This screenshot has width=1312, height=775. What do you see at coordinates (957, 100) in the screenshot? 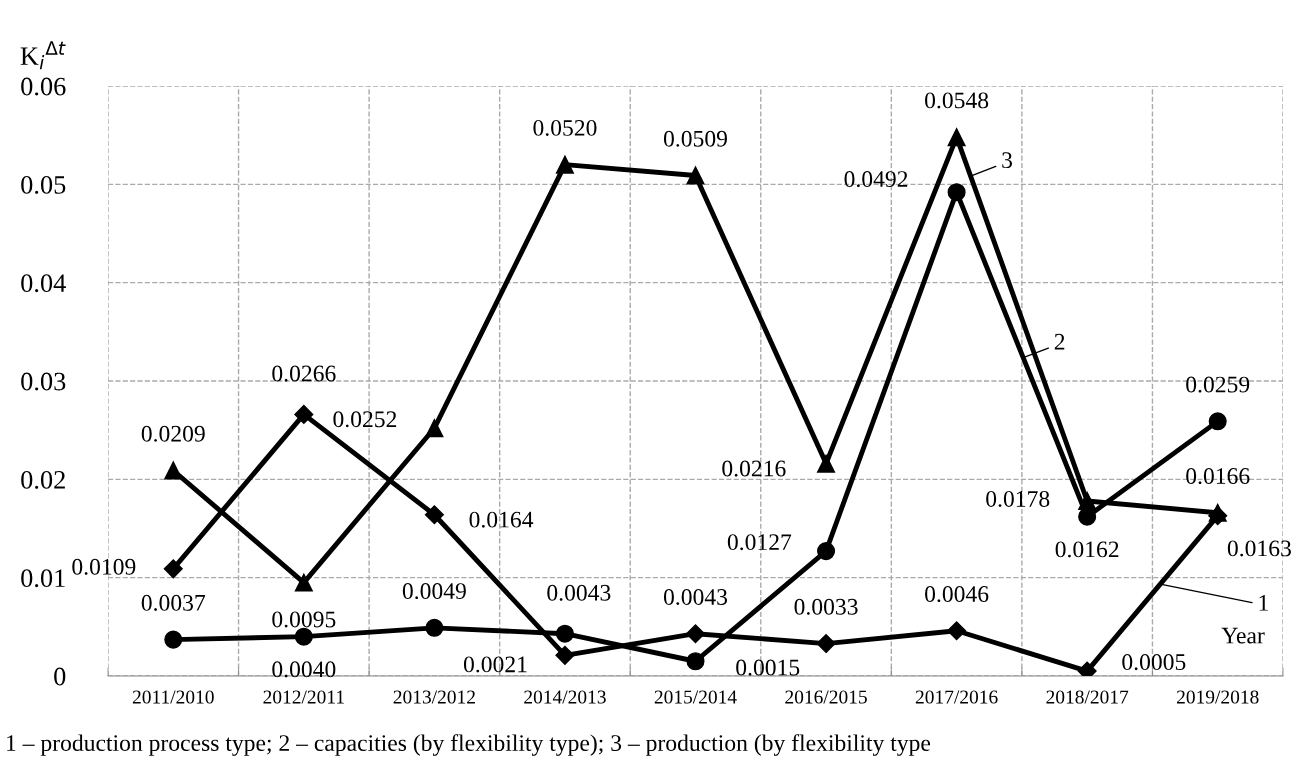
I see `data-label: 0.0548` at bounding box center [957, 100].